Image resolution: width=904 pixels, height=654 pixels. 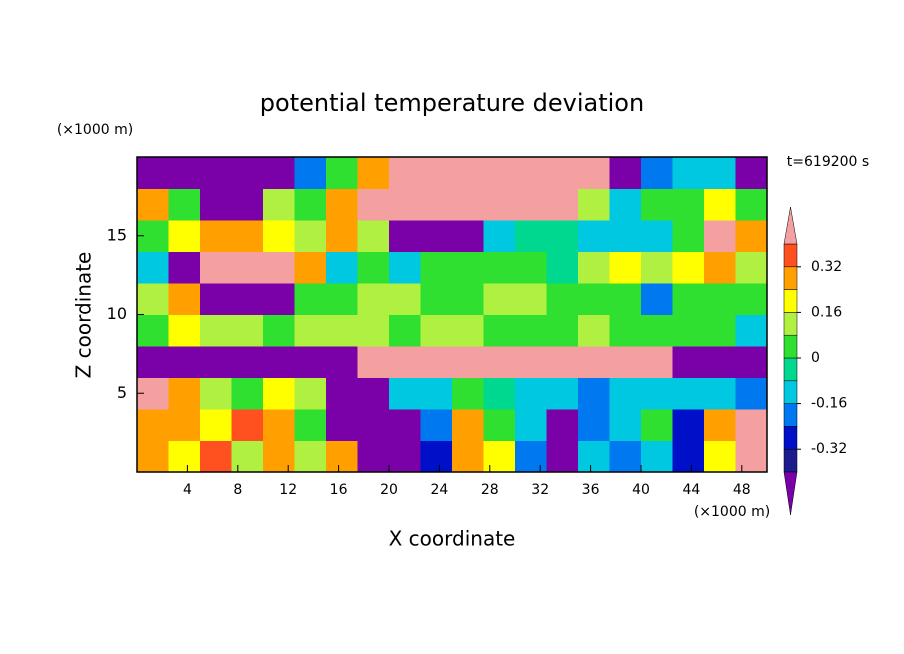 What do you see at coordinates (828, 162) in the screenshot?
I see `time-annotation: t=619200 s` at bounding box center [828, 162].